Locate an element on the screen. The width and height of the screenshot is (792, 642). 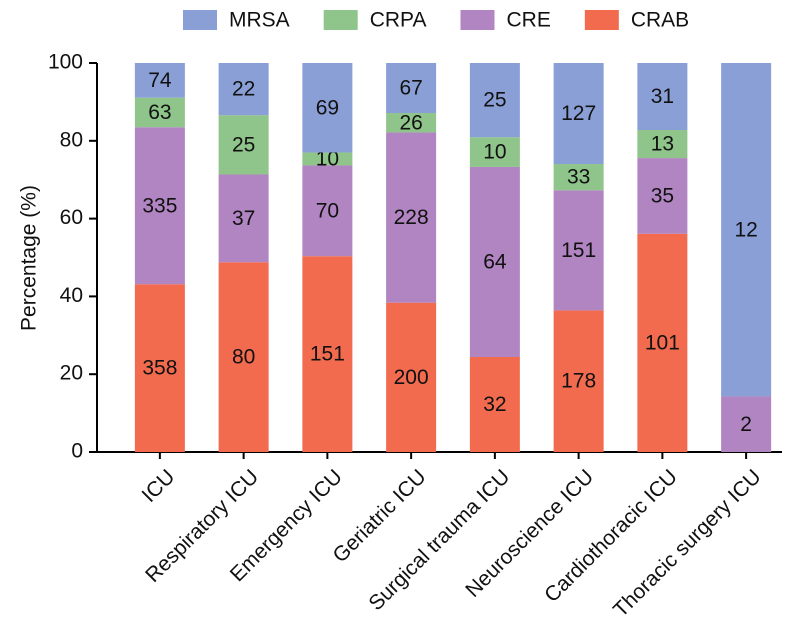
data-label: 32 is located at coordinates (494, 404).